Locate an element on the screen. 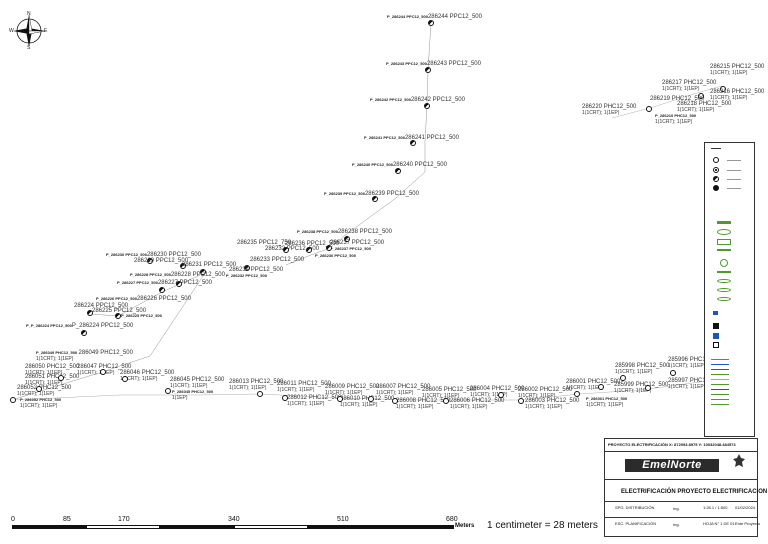 The height and width of the screenshot is (544, 768). pole-label: P_286210 PHC12_500 1(1CRT); 1(1EP) is located at coordinates (676, 119).